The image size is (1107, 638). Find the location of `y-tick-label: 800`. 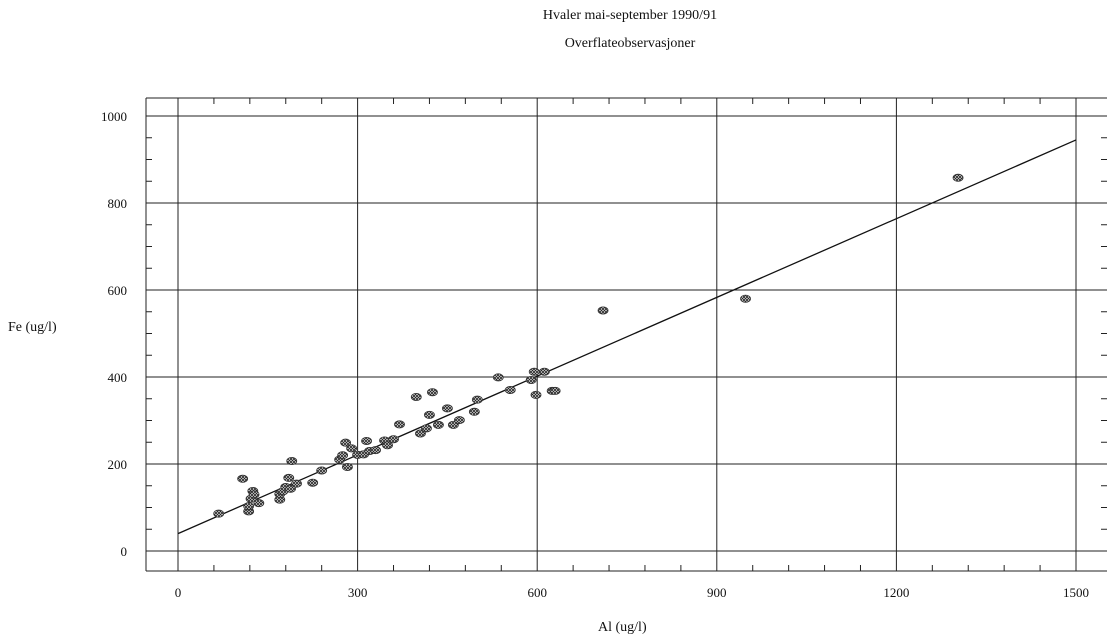

y-tick-label: 800 is located at coordinates (118, 203).